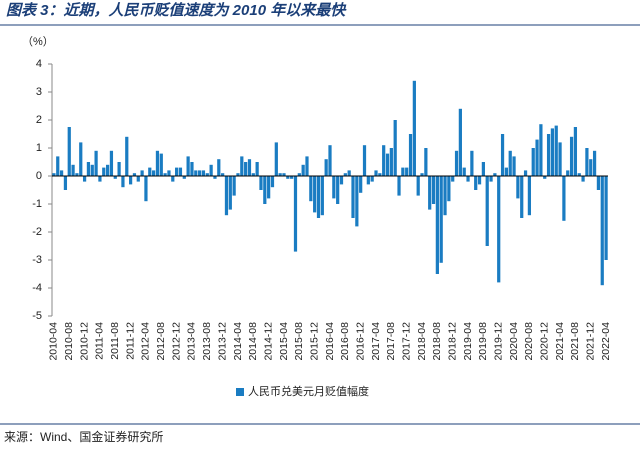 This screenshot has height=450, width=640. Describe the element at coordinates (529, 341) in the screenshot. I see `x-tick-label: 2020-08` at that location.